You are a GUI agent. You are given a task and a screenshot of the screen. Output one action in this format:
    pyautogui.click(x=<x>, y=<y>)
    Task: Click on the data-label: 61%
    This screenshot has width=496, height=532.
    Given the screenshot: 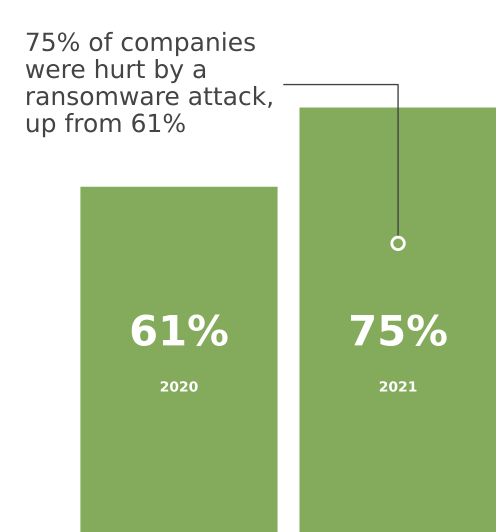 What is the action you would take?
    pyautogui.click(x=180, y=330)
    